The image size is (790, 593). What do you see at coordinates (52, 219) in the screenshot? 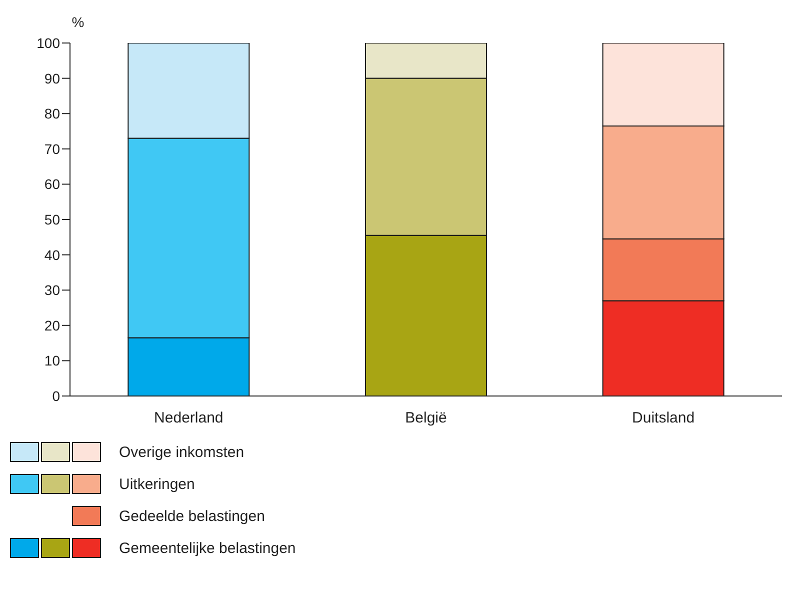
I see `y-tick-label: 50` at bounding box center [52, 219].